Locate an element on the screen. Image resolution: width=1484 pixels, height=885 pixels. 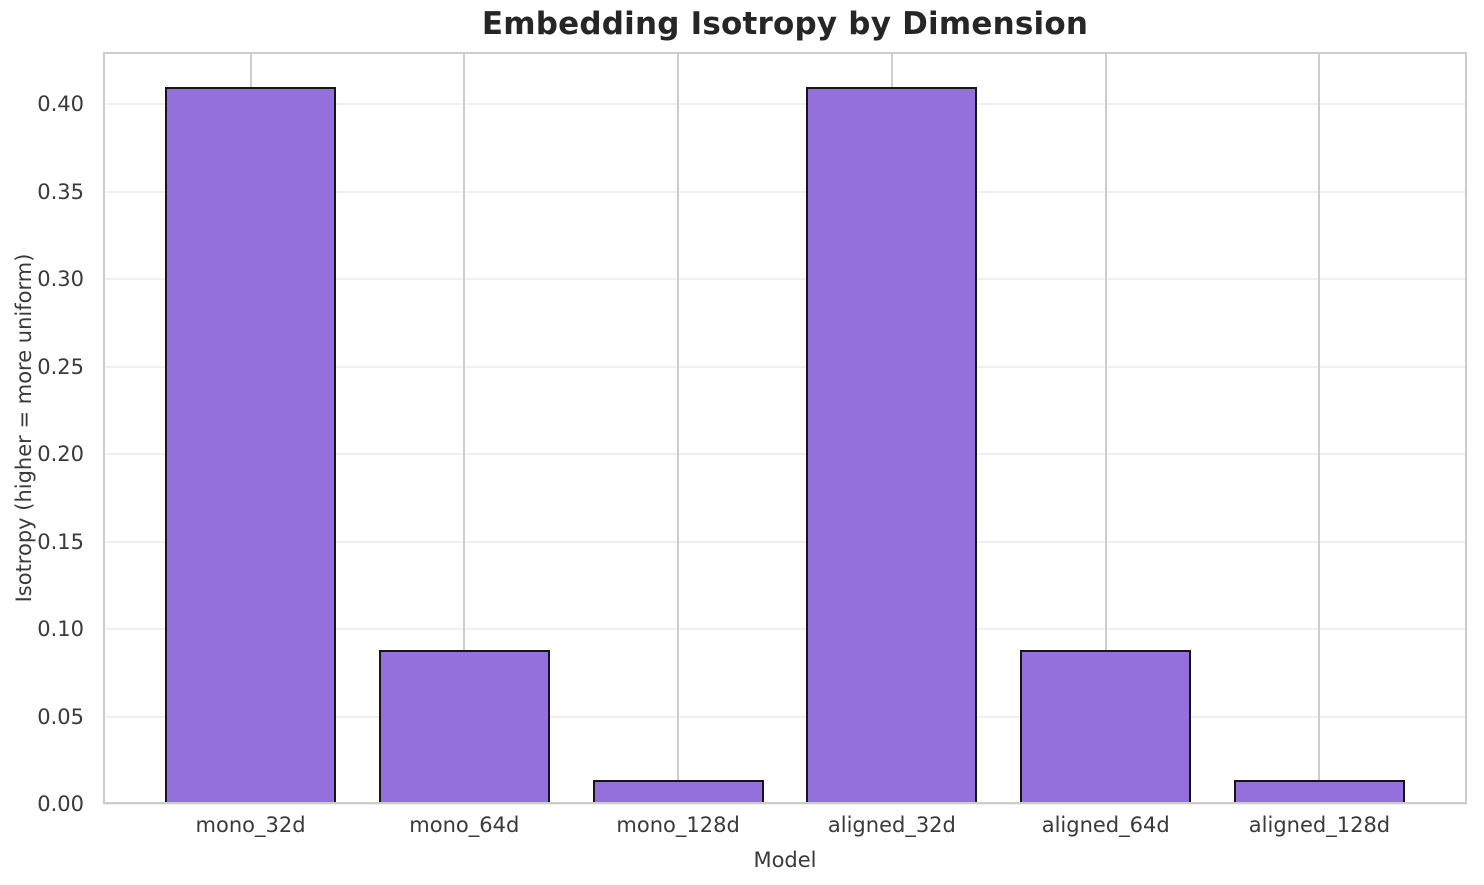
ytick-label-0.25: 0.25 is located at coordinates (60, 366).